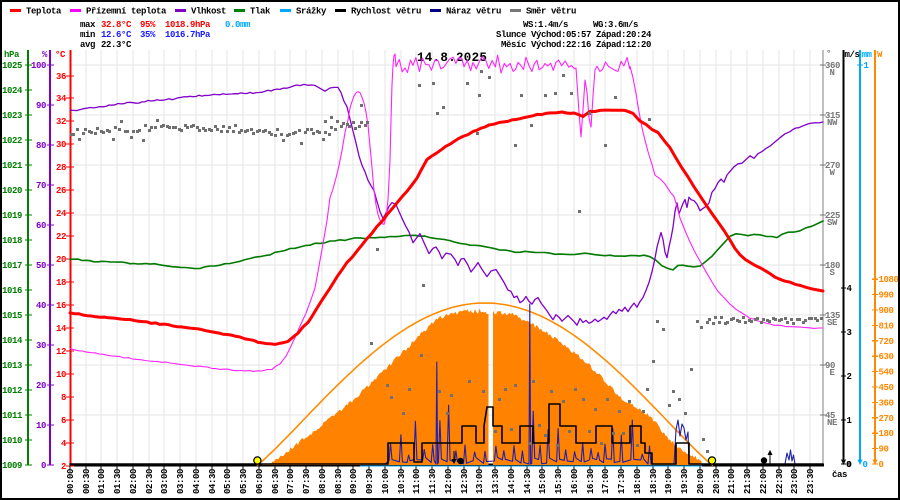 The height and width of the screenshot is (500, 900). I want to click on svg-text: 80, so click(41, 146).